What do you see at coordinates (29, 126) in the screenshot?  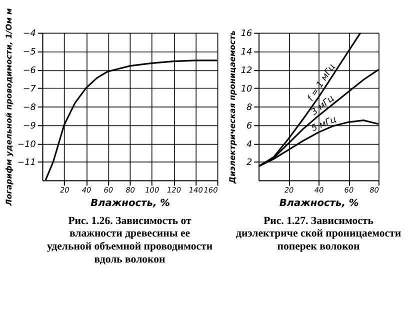 I see `y-tick-label: −9` at bounding box center [29, 126].